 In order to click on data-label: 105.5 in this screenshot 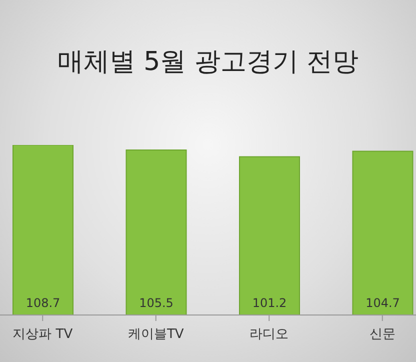, I will do `click(156, 303)`.